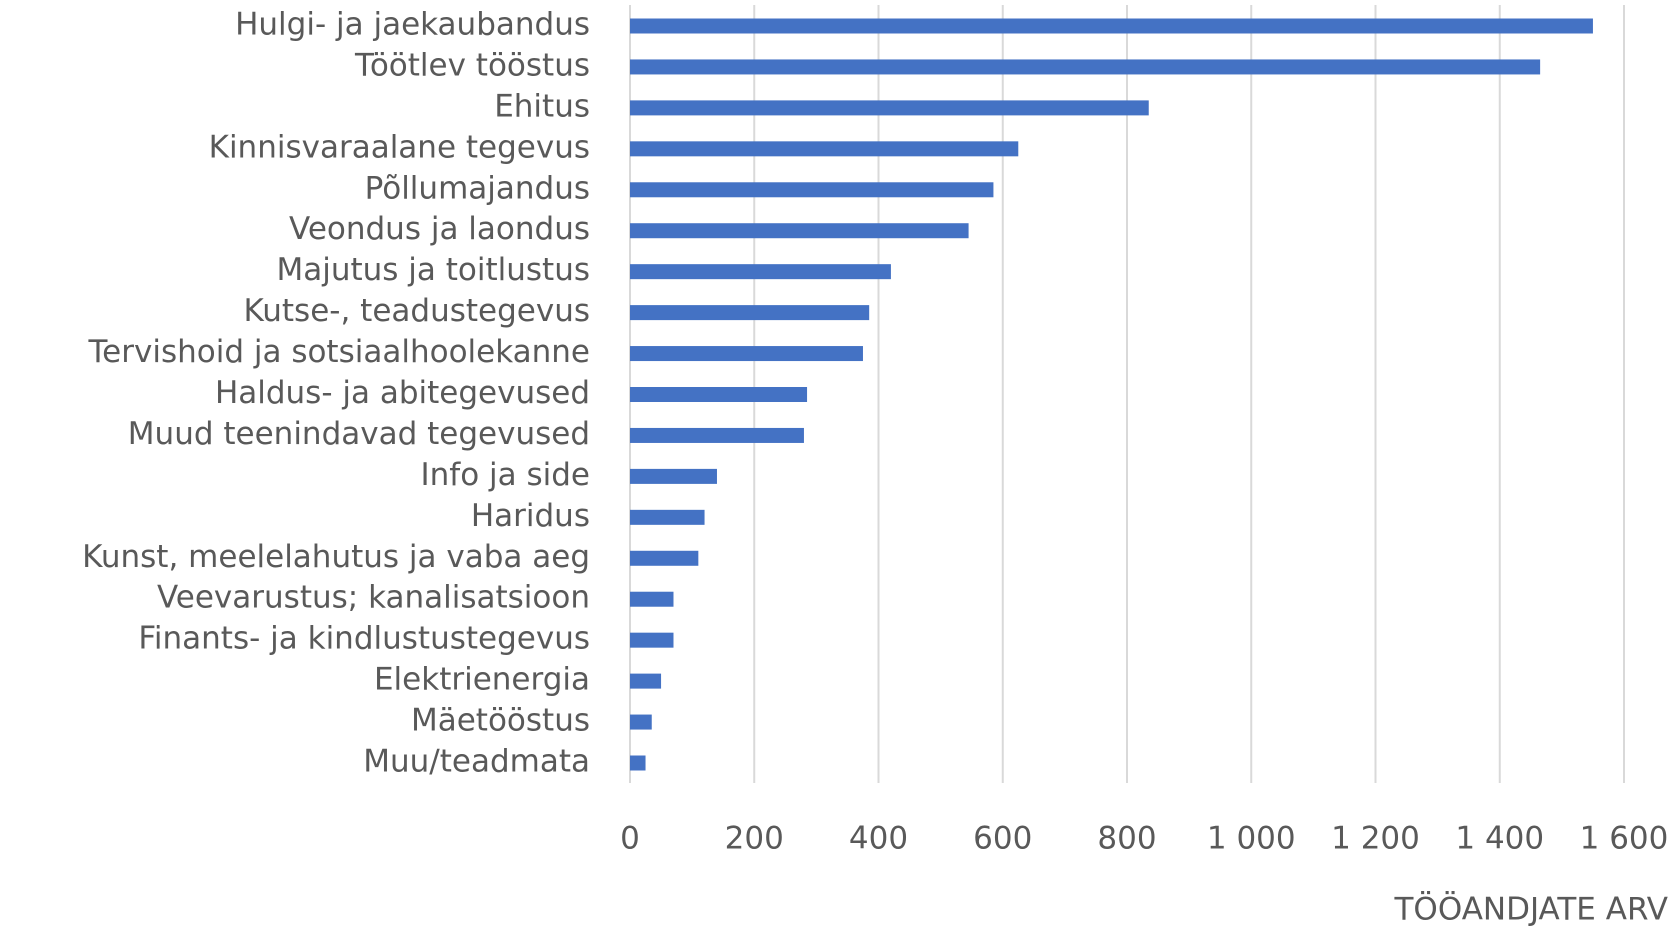 This screenshot has height=929, width=1678. Describe the element at coordinates (439, 229) in the screenshot. I see `y-tick-label: Veondus ja laondus` at that location.